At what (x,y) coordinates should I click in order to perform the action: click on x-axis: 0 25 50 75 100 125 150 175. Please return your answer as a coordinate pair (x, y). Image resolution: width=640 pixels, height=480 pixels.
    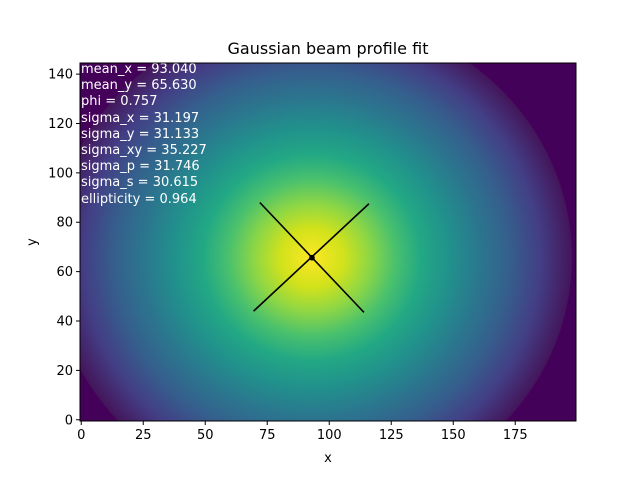
    Looking at the image, I should click on (302, 432).